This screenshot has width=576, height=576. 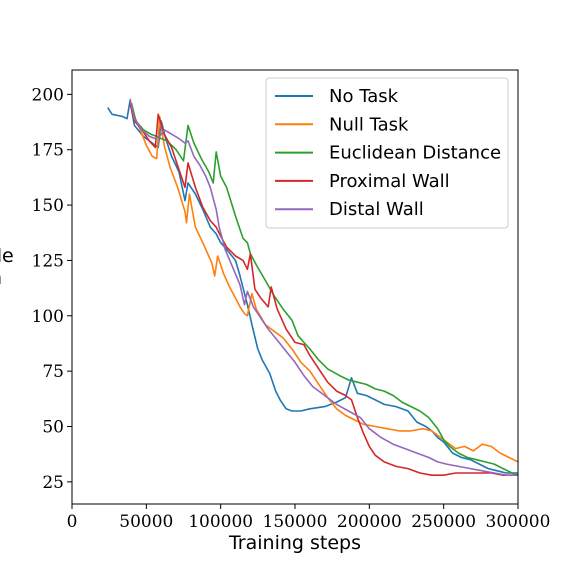 I want to click on y-tick-label: 150, so click(x=48, y=206).